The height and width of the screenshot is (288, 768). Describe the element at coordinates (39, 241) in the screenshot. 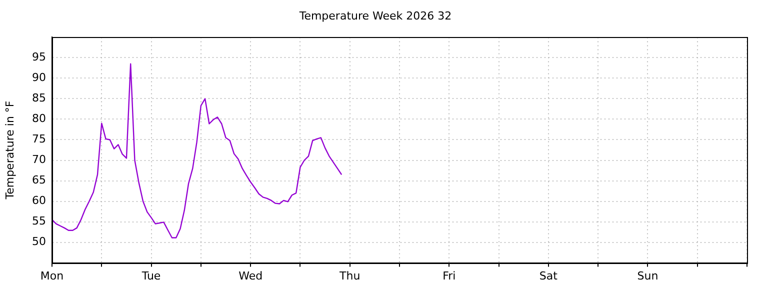

I see `y-tick-label: 50` at that location.